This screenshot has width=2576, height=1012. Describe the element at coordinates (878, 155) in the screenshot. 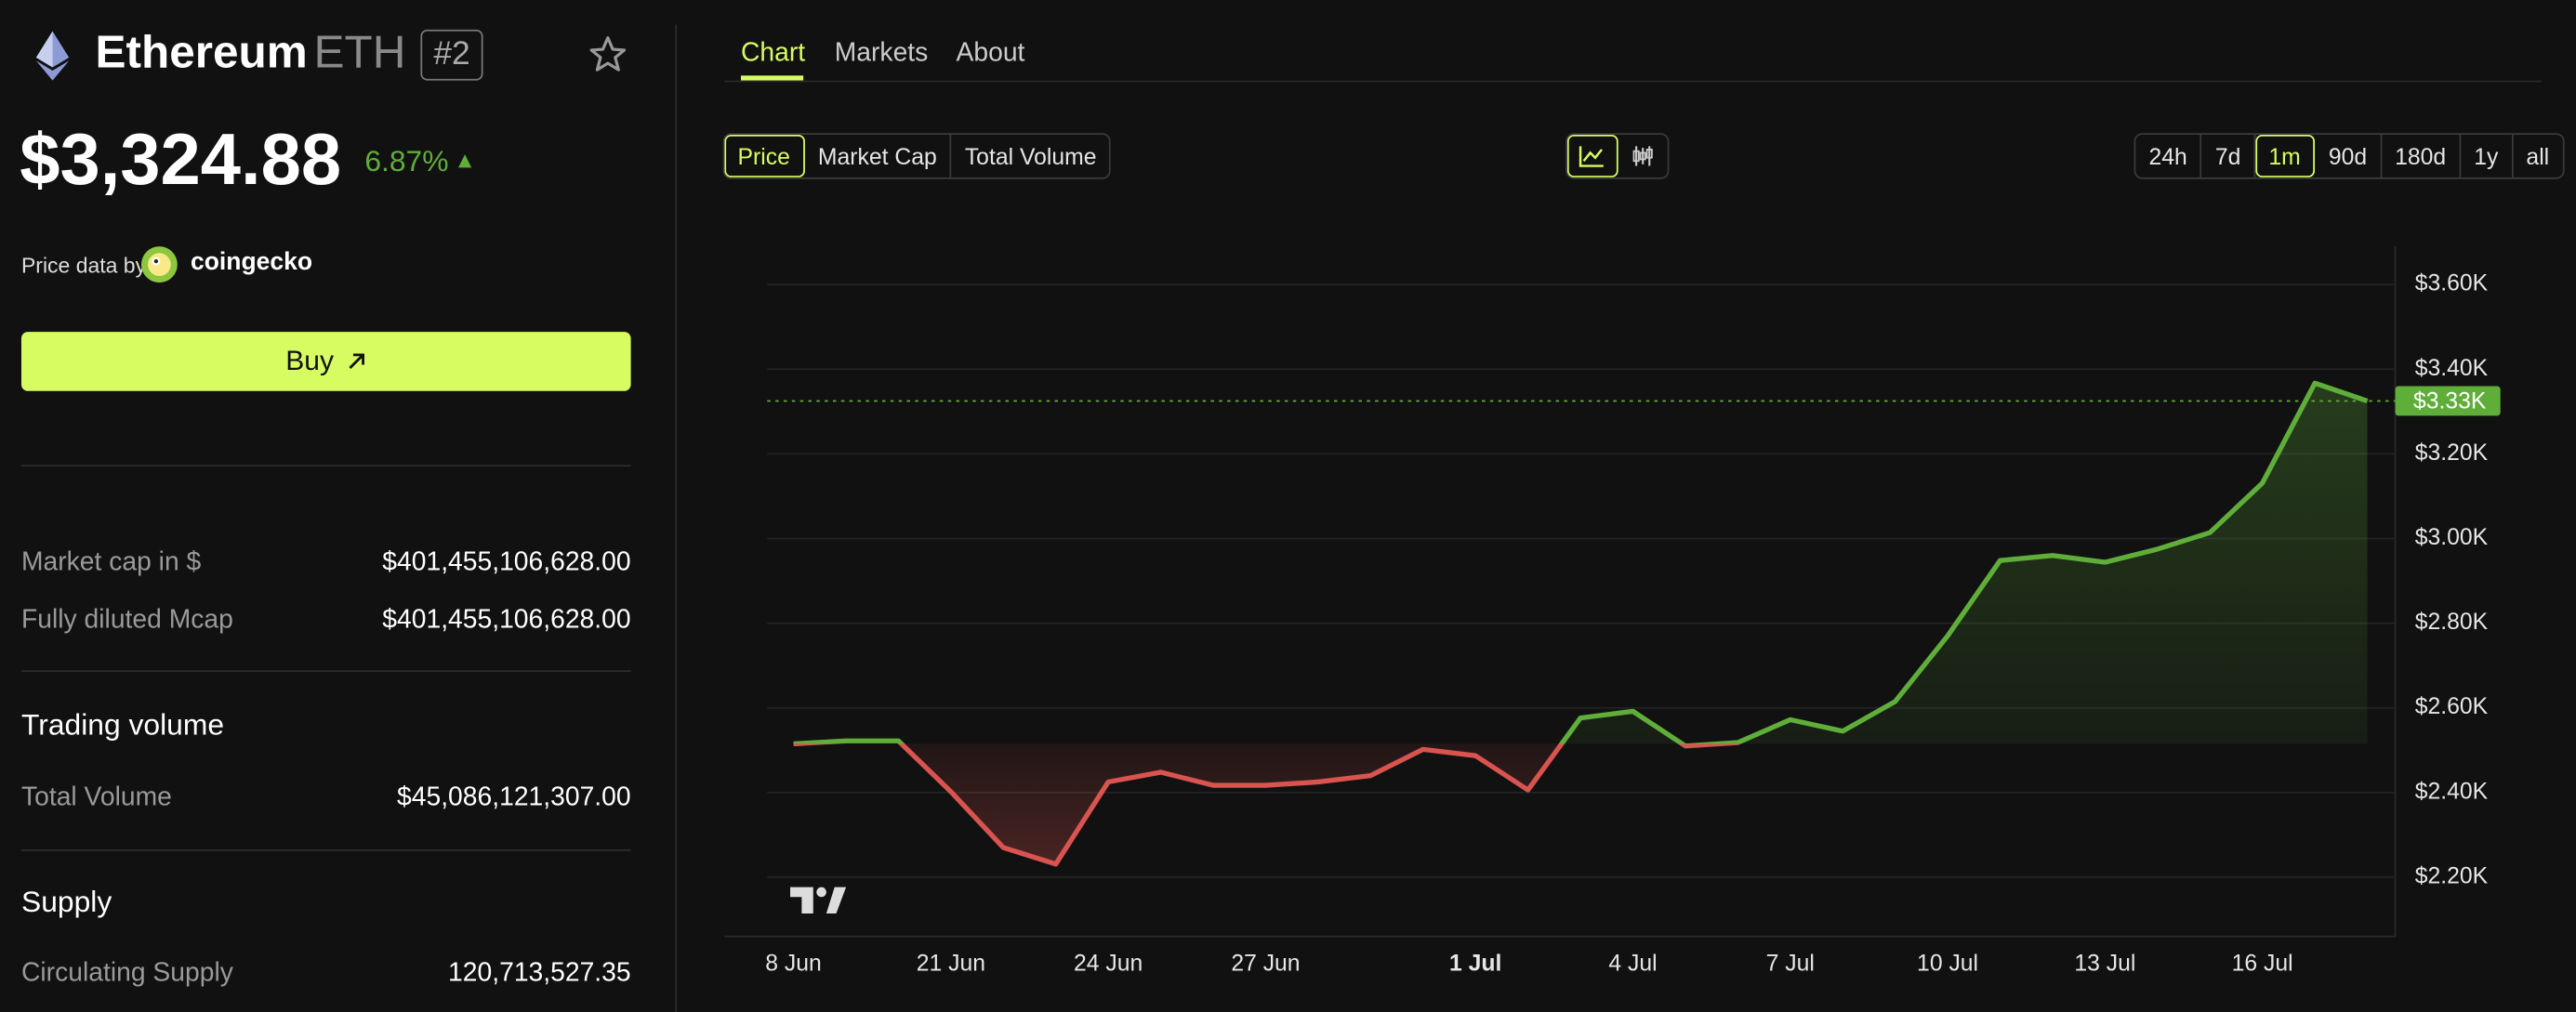

I see `metric-button: Market Cap` at that location.